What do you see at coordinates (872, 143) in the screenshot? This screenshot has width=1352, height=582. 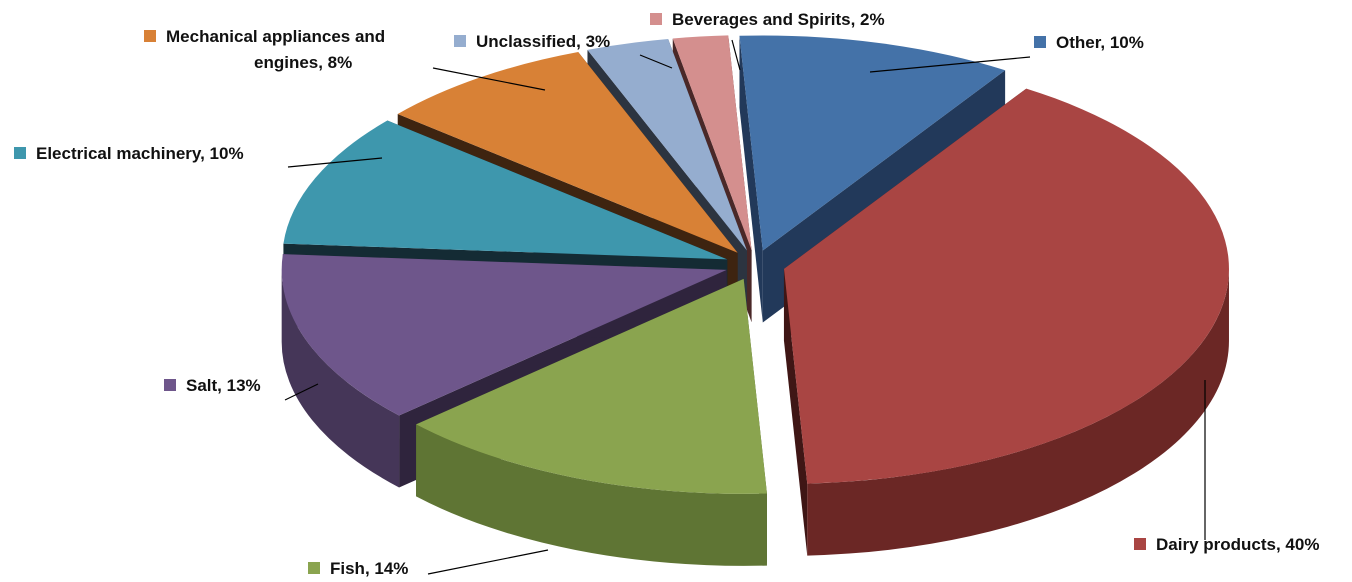 I see `slice-top-other` at bounding box center [872, 143].